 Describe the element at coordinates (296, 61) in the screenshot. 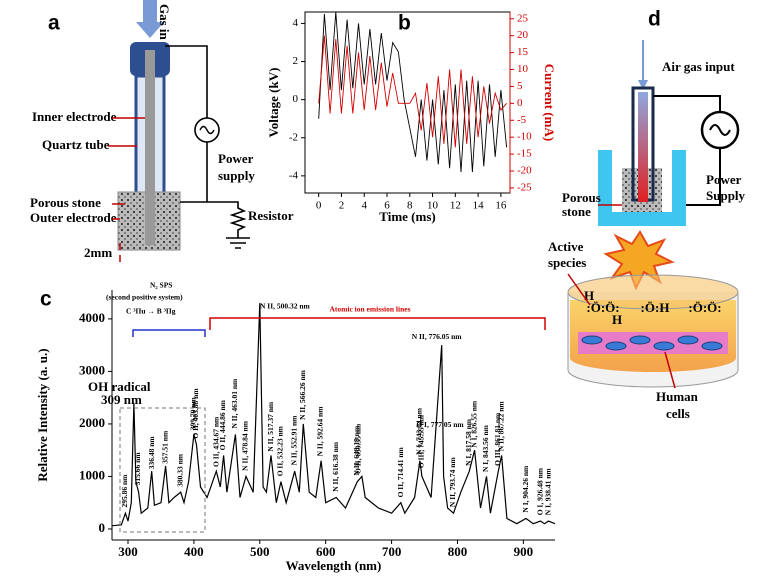

I see `y-tick-label: 2` at that location.